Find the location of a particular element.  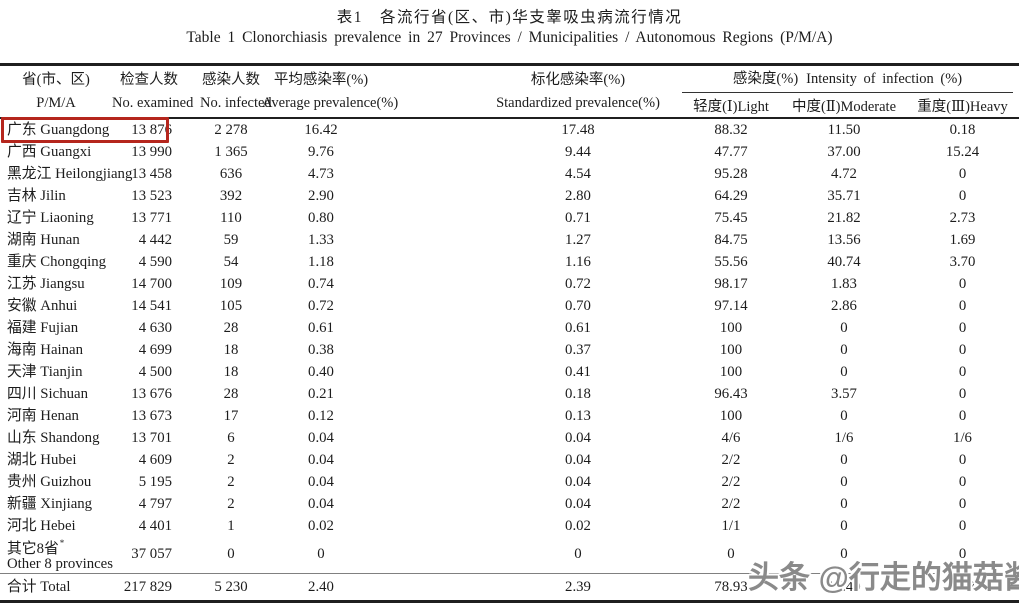

table-row: 其它8省* Other 8 provinces 37 057 0 0 0 0 0 0 is located at coordinates (509, 555).